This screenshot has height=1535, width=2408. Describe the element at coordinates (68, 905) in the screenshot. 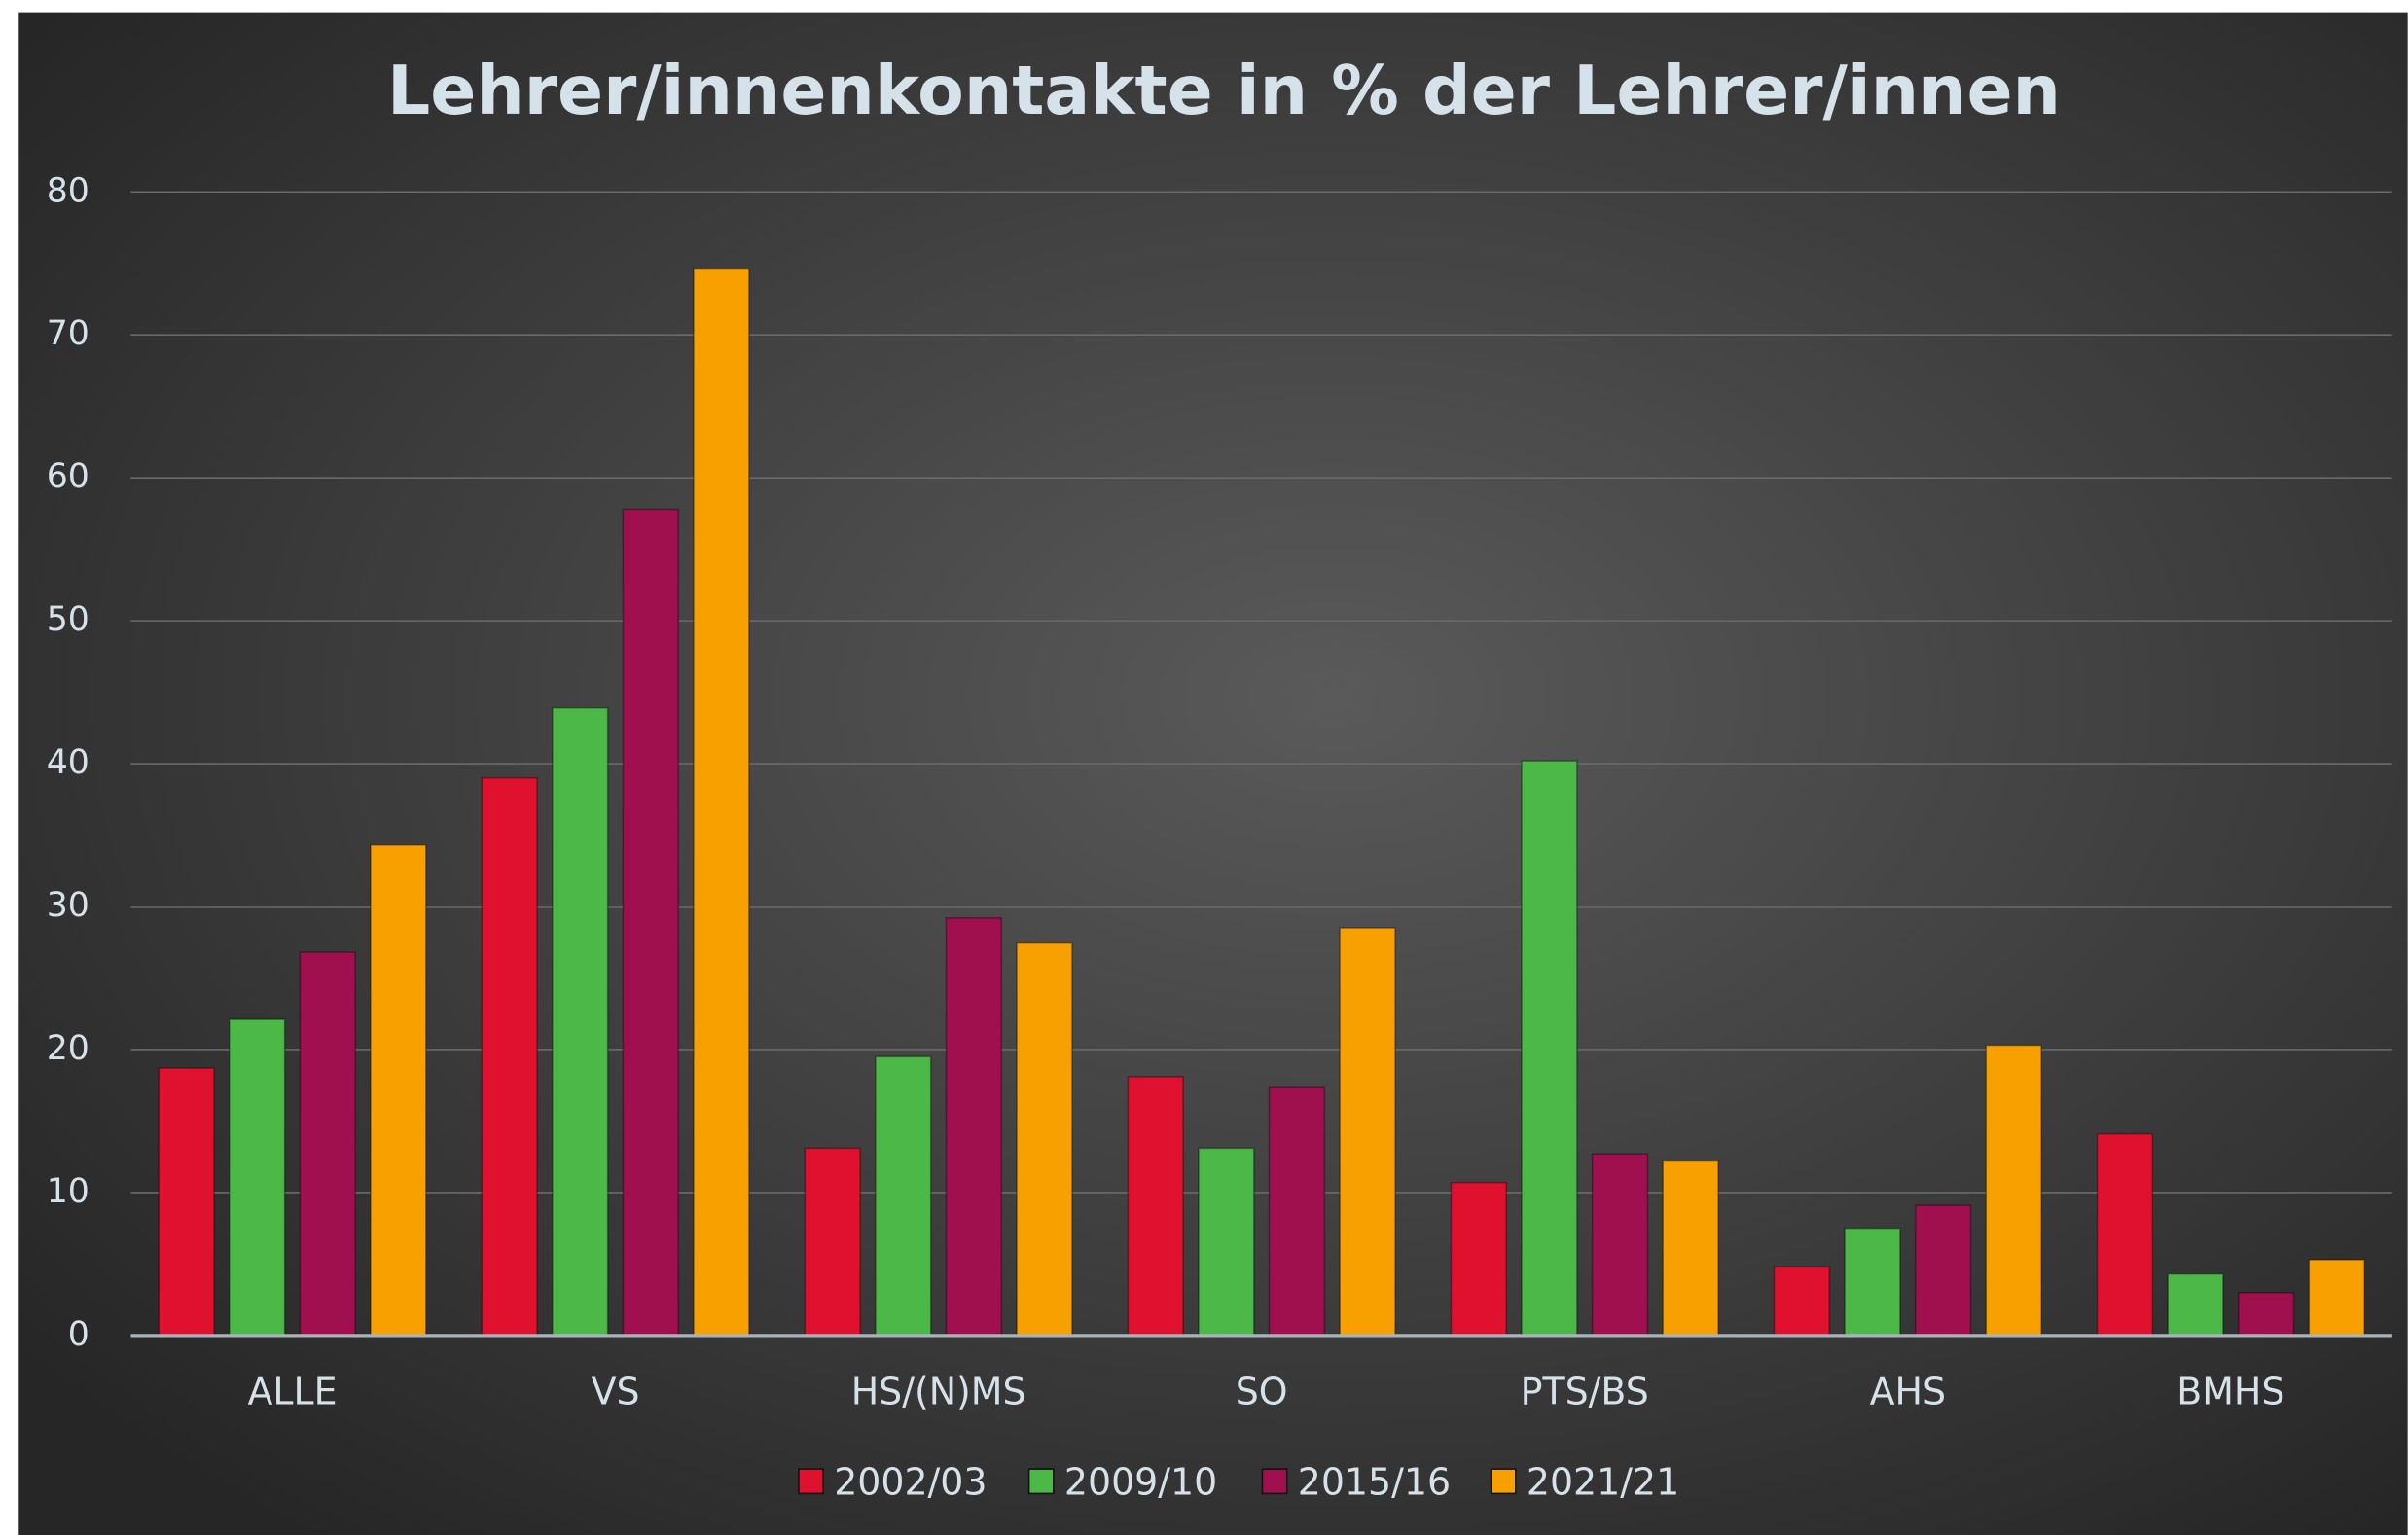

I see `y-tick-label: 30` at that location.